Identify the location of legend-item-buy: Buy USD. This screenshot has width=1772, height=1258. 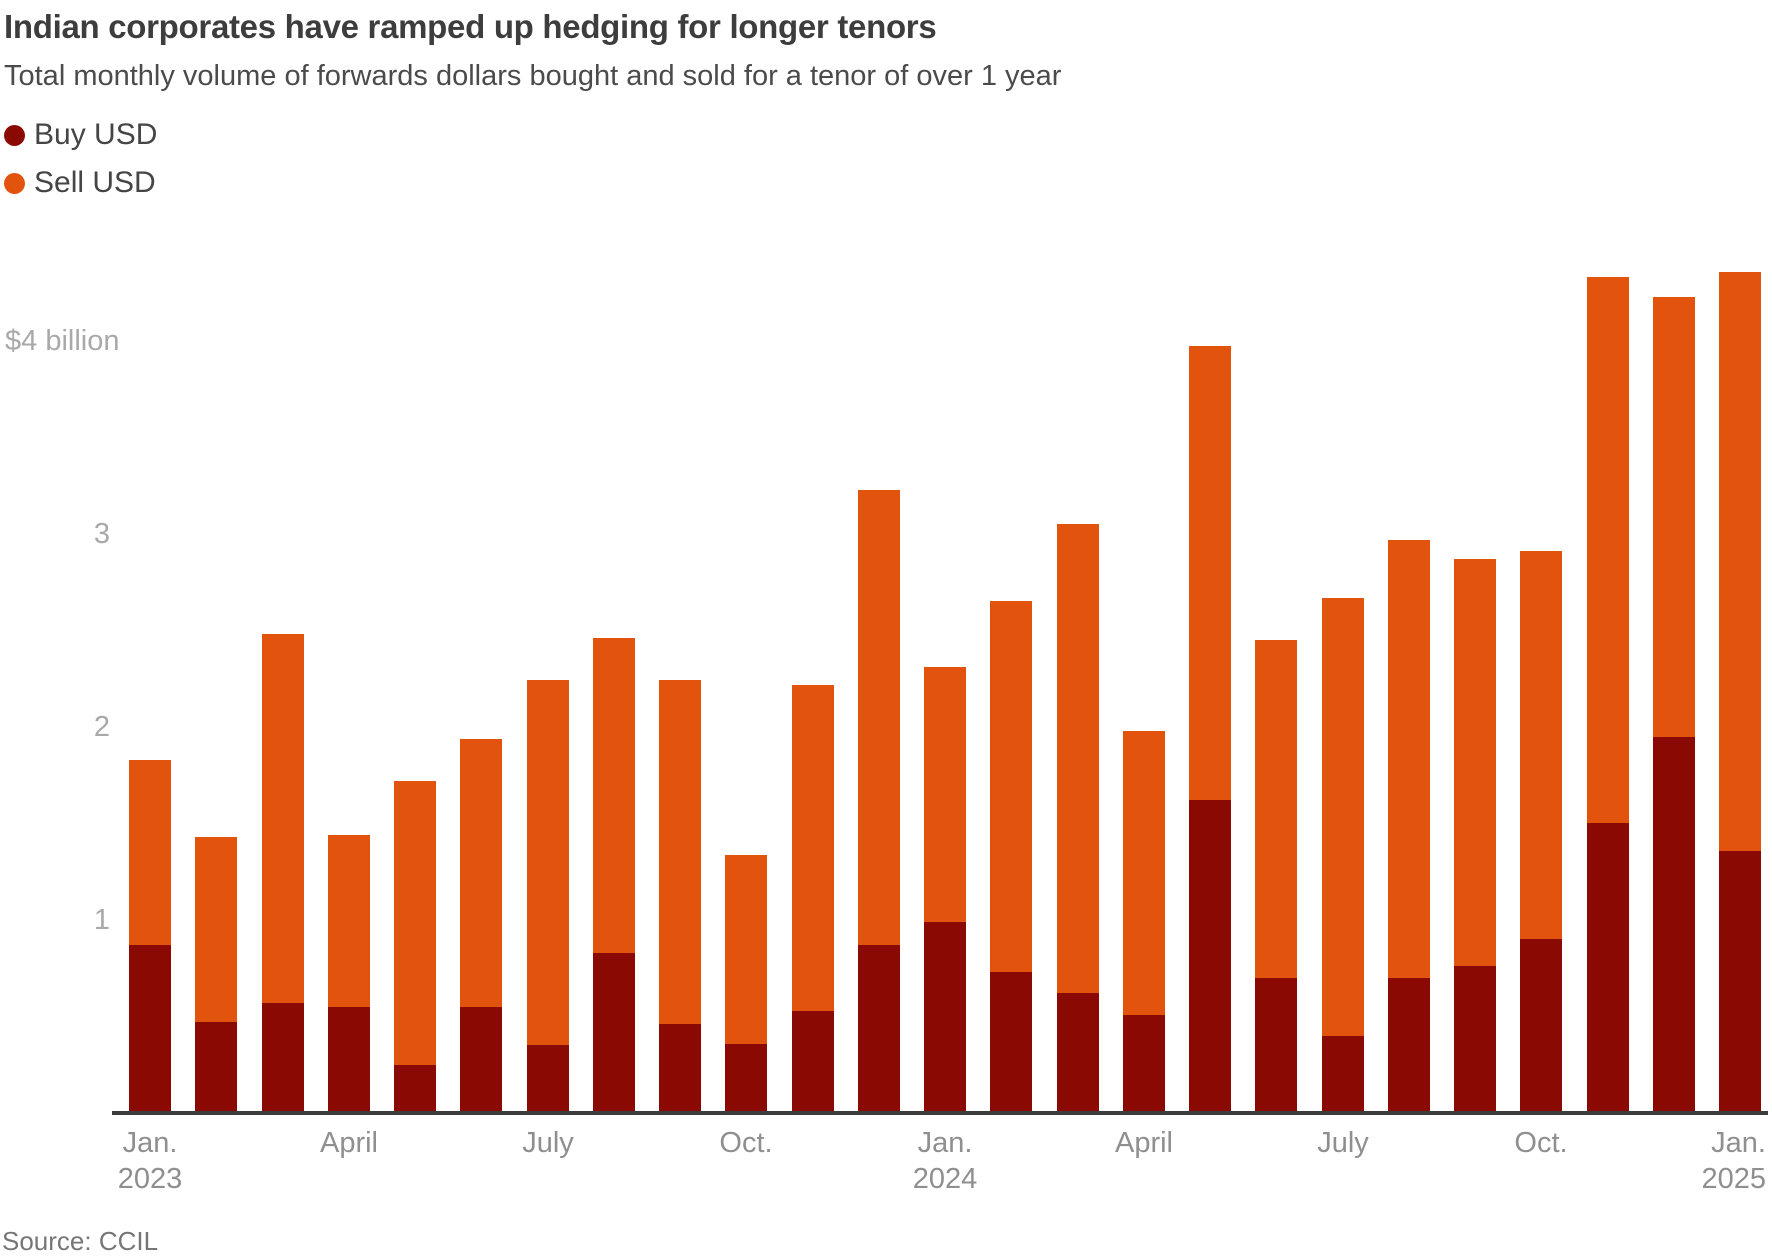
(80, 135).